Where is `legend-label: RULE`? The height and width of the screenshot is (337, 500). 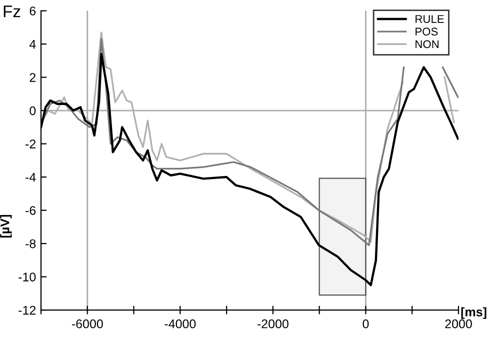 legend-label: RULE is located at coordinates (430, 19).